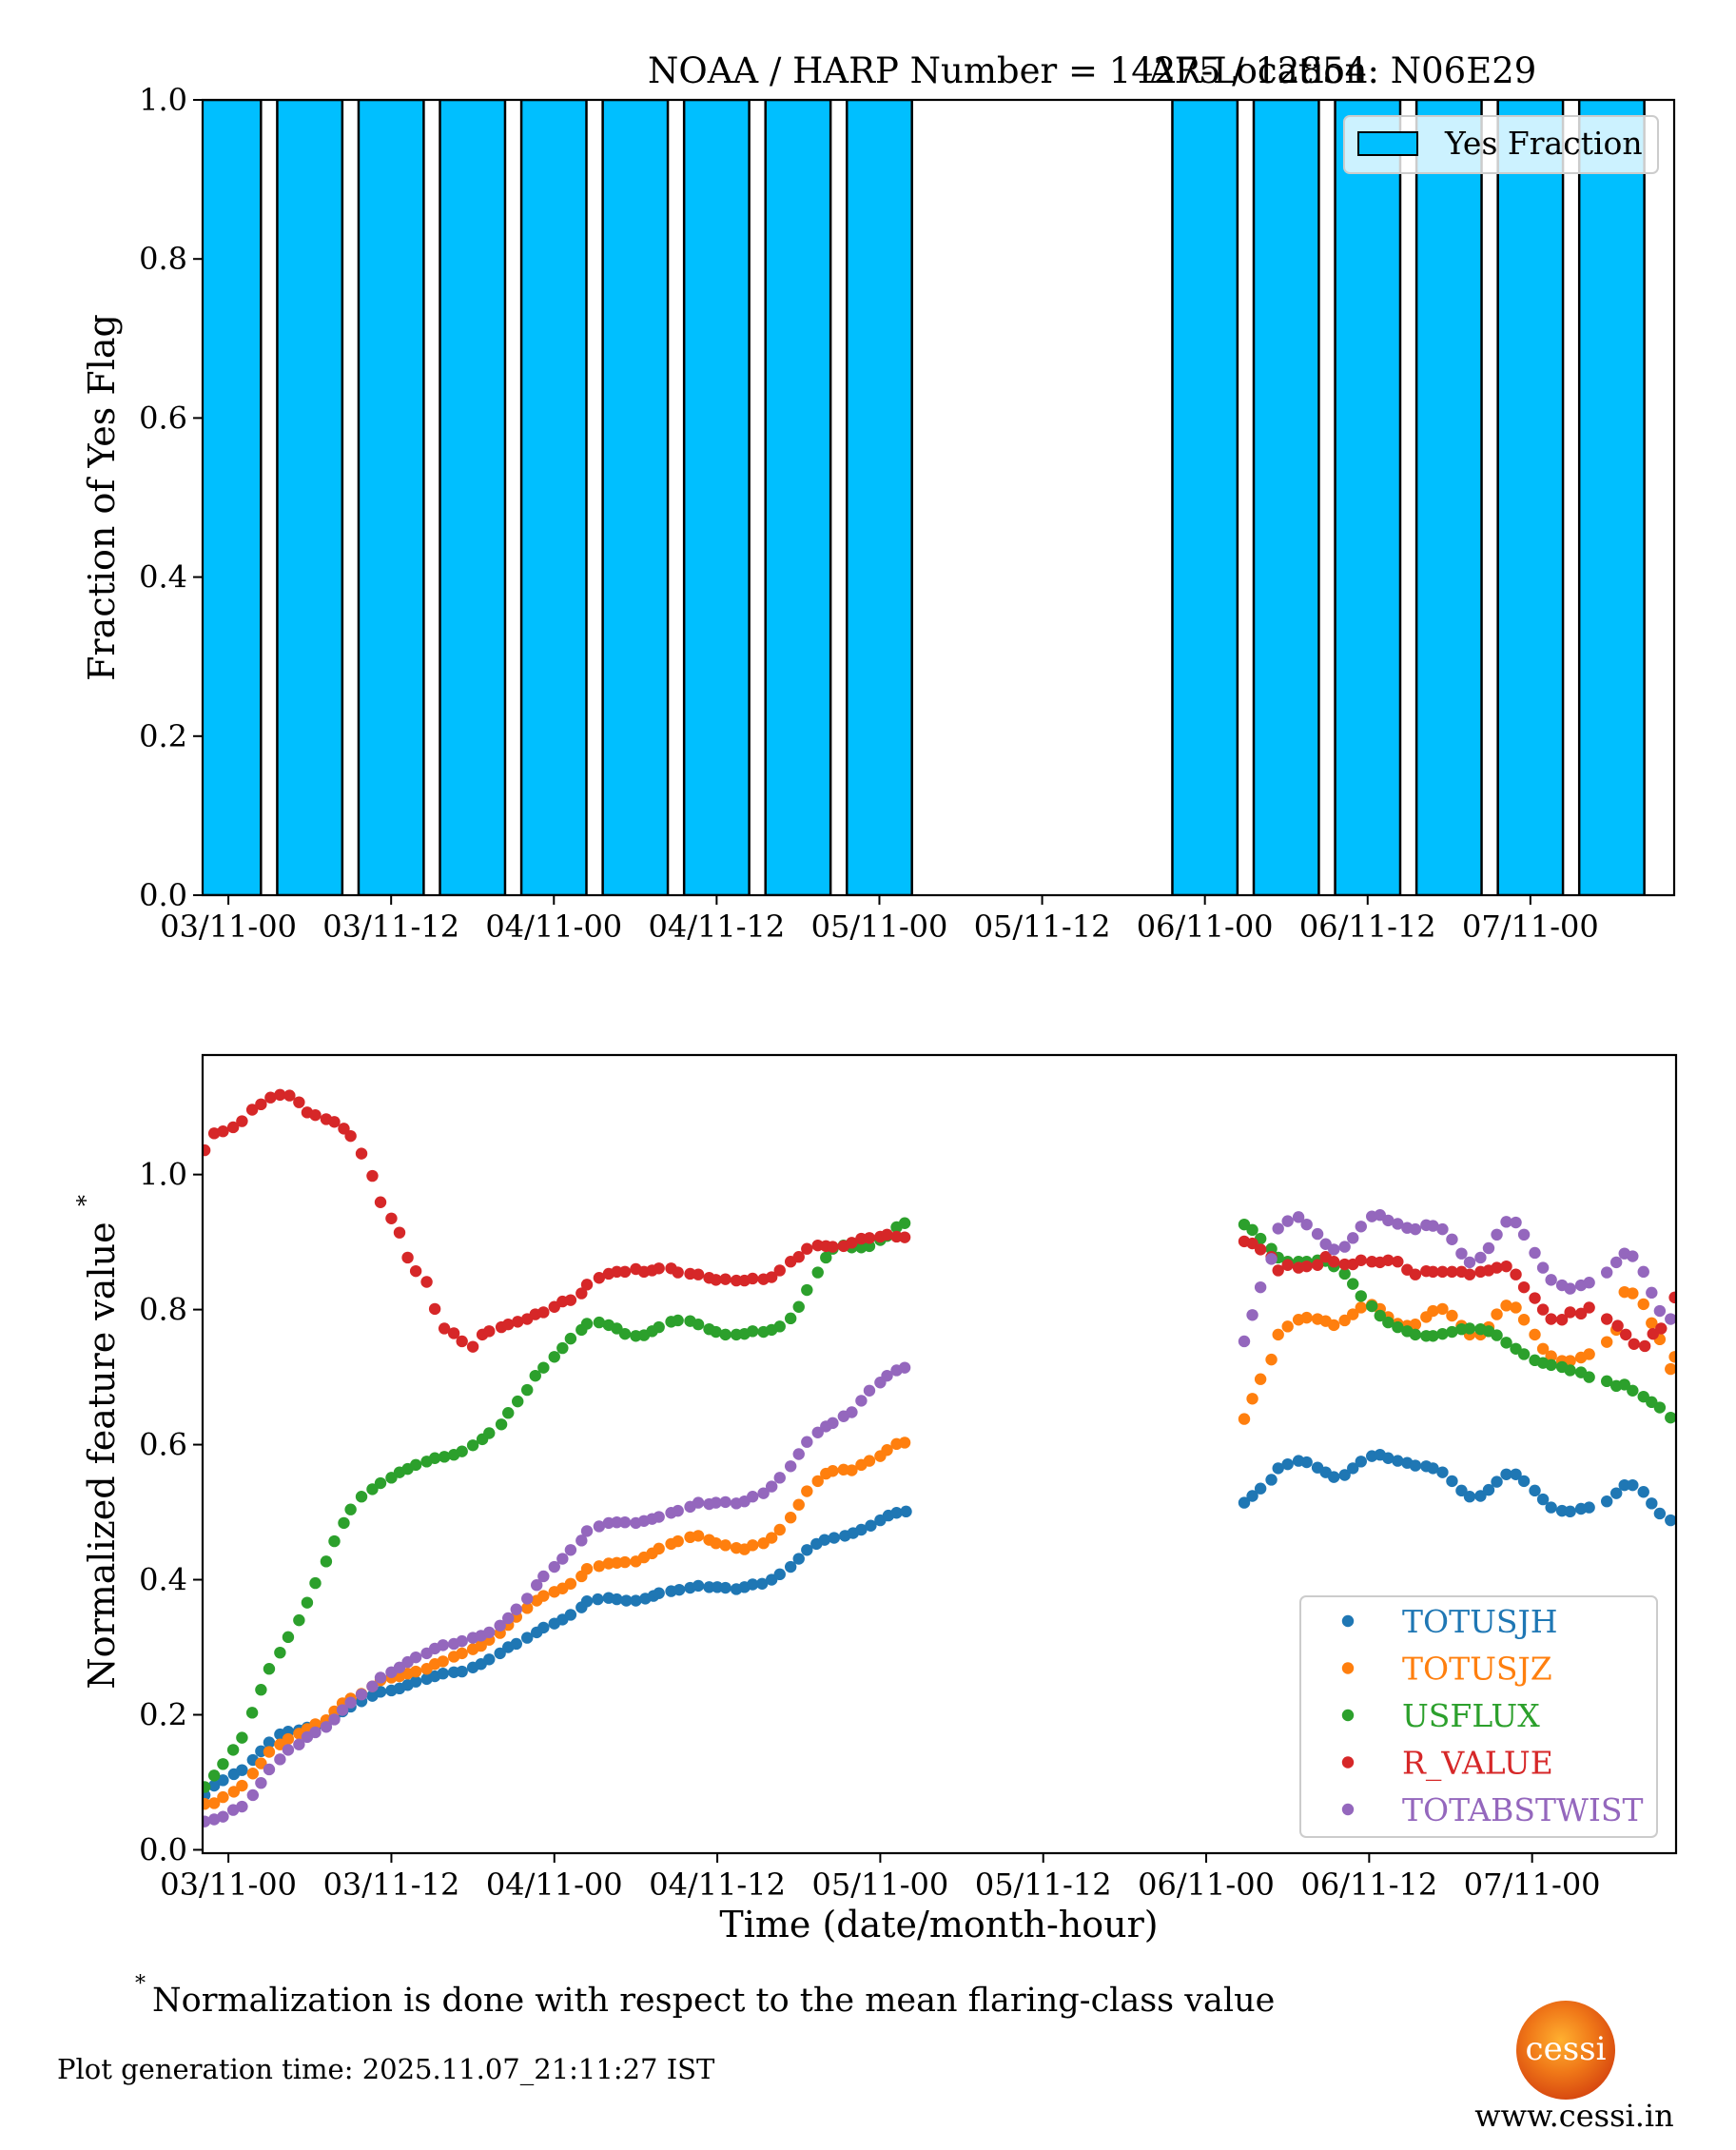 This screenshot has width=1736, height=2150. What do you see at coordinates (1480, 1621) in the screenshot?
I see `legend-label: TOTUSJH` at bounding box center [1480, 1621].